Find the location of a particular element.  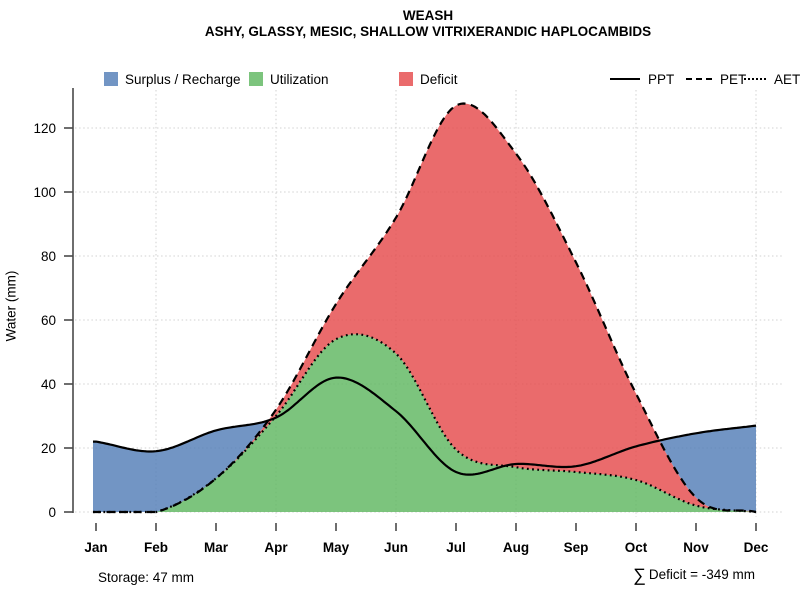

ppt-line is located at coordinates (425, 426).